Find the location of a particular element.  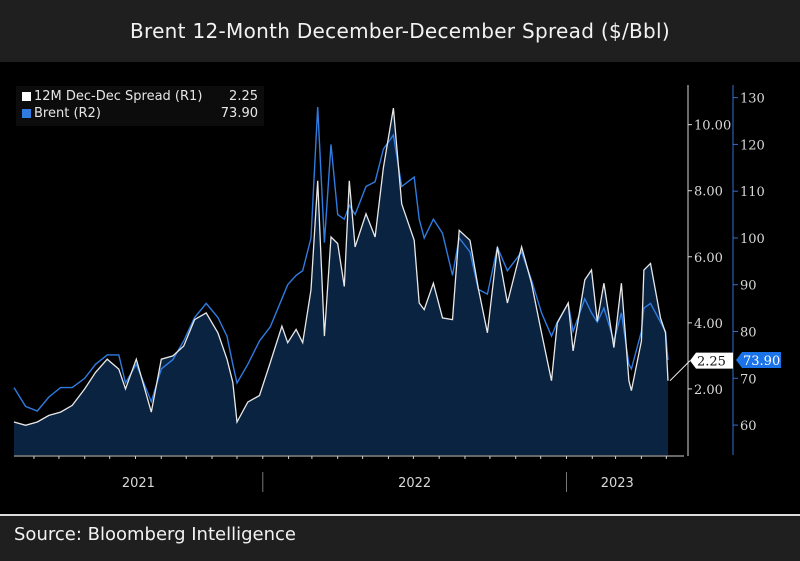

r2-tick-label: 130 is located at coordinates (752, 99).